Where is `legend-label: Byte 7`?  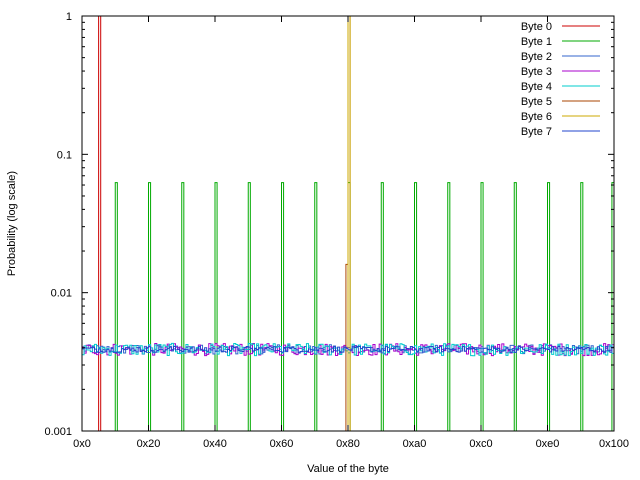
legend-label: Byte 7 is located at coordinates (536, 132).